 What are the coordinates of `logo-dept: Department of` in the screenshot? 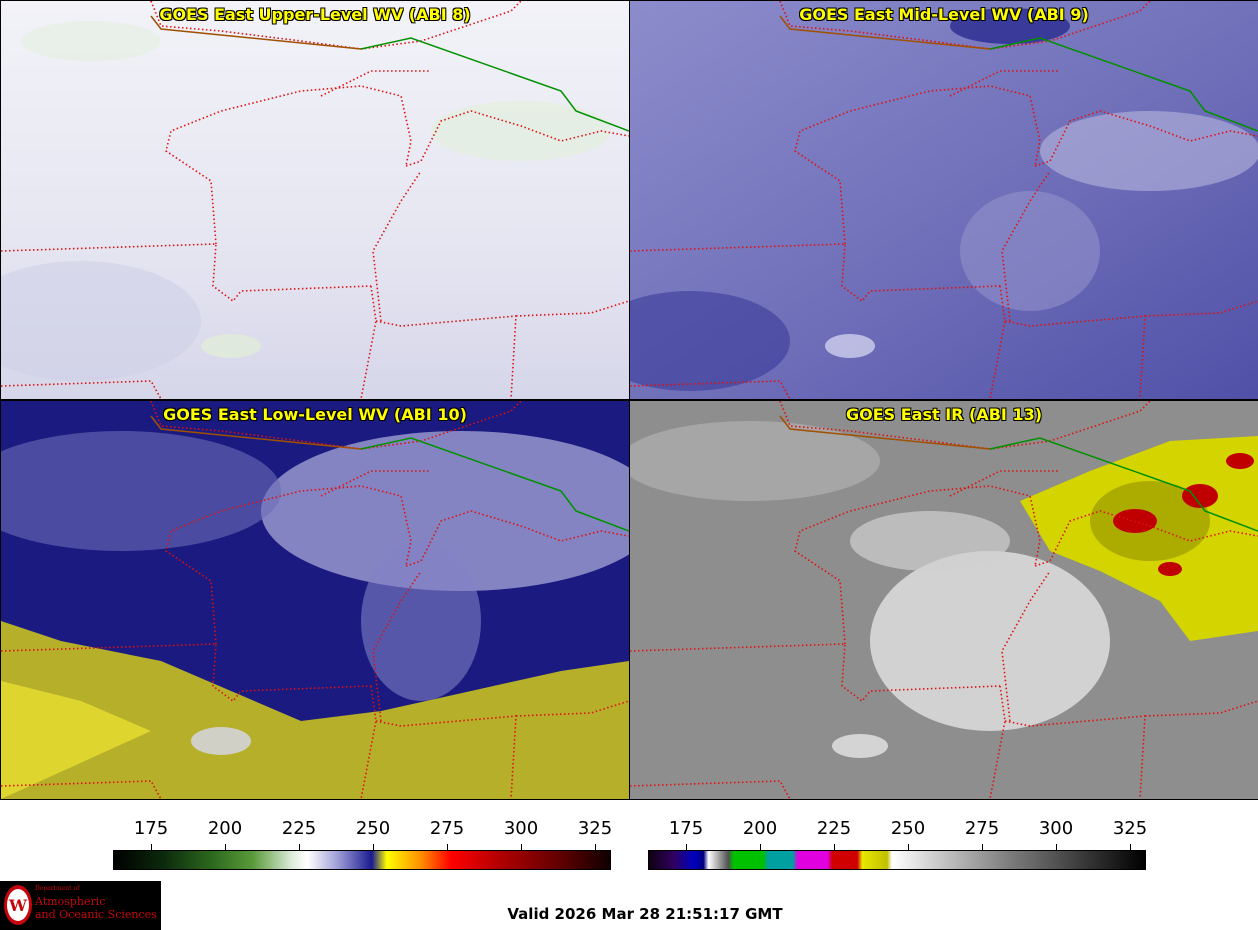 It's located at (57, 888).